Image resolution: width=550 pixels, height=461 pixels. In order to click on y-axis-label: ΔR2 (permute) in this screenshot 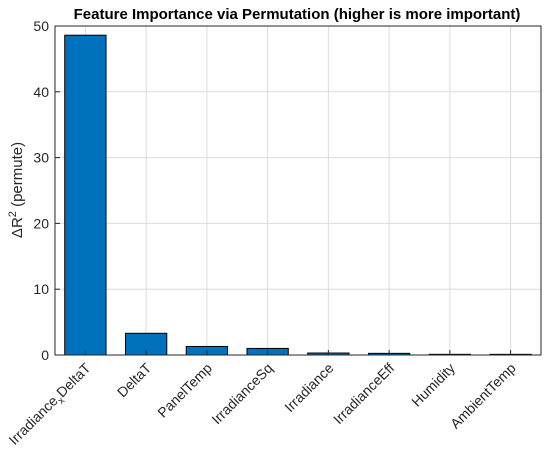, I will do `click(16, 190)`.